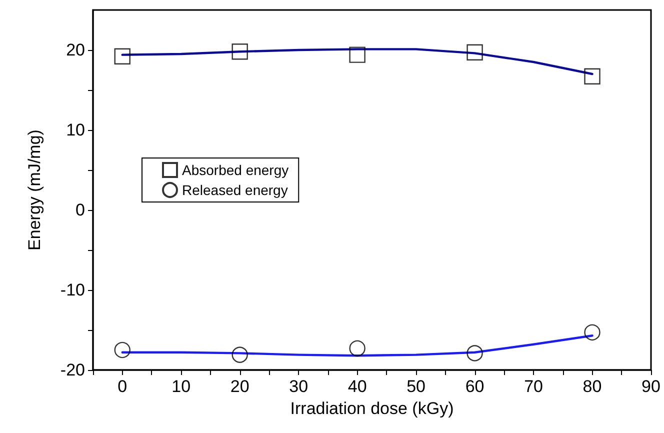 This screenshot has width=664, height=433. I want to click on x-tick-label: 50, so click(416, 386).